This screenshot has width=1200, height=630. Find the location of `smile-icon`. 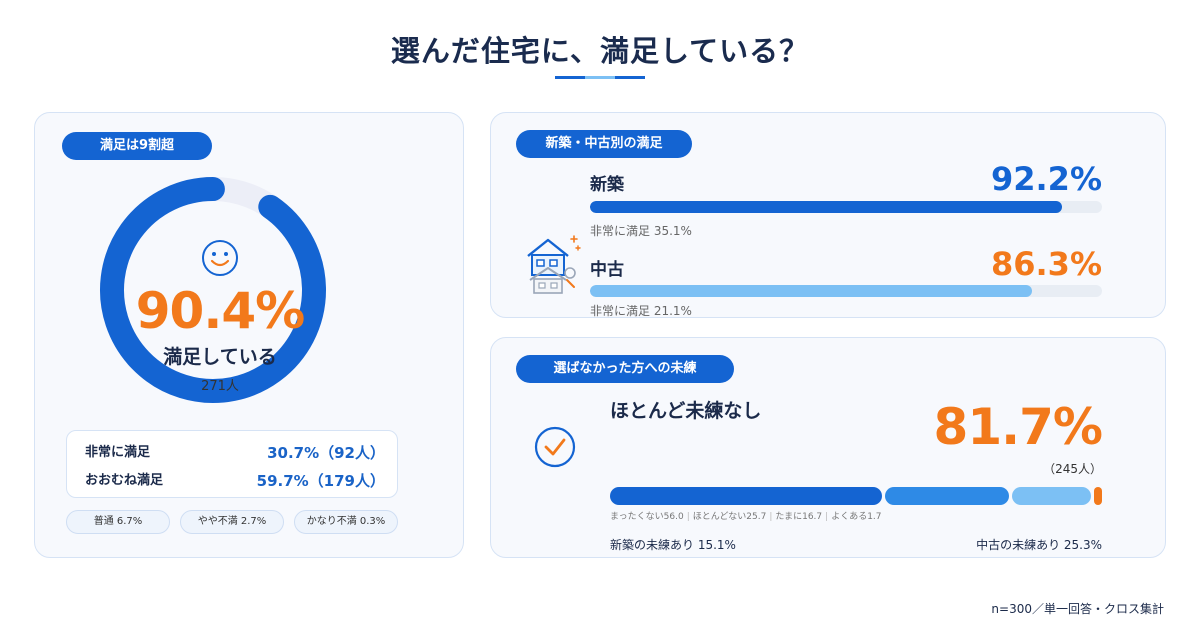

smile-icon is located at coordinates (220, 258).